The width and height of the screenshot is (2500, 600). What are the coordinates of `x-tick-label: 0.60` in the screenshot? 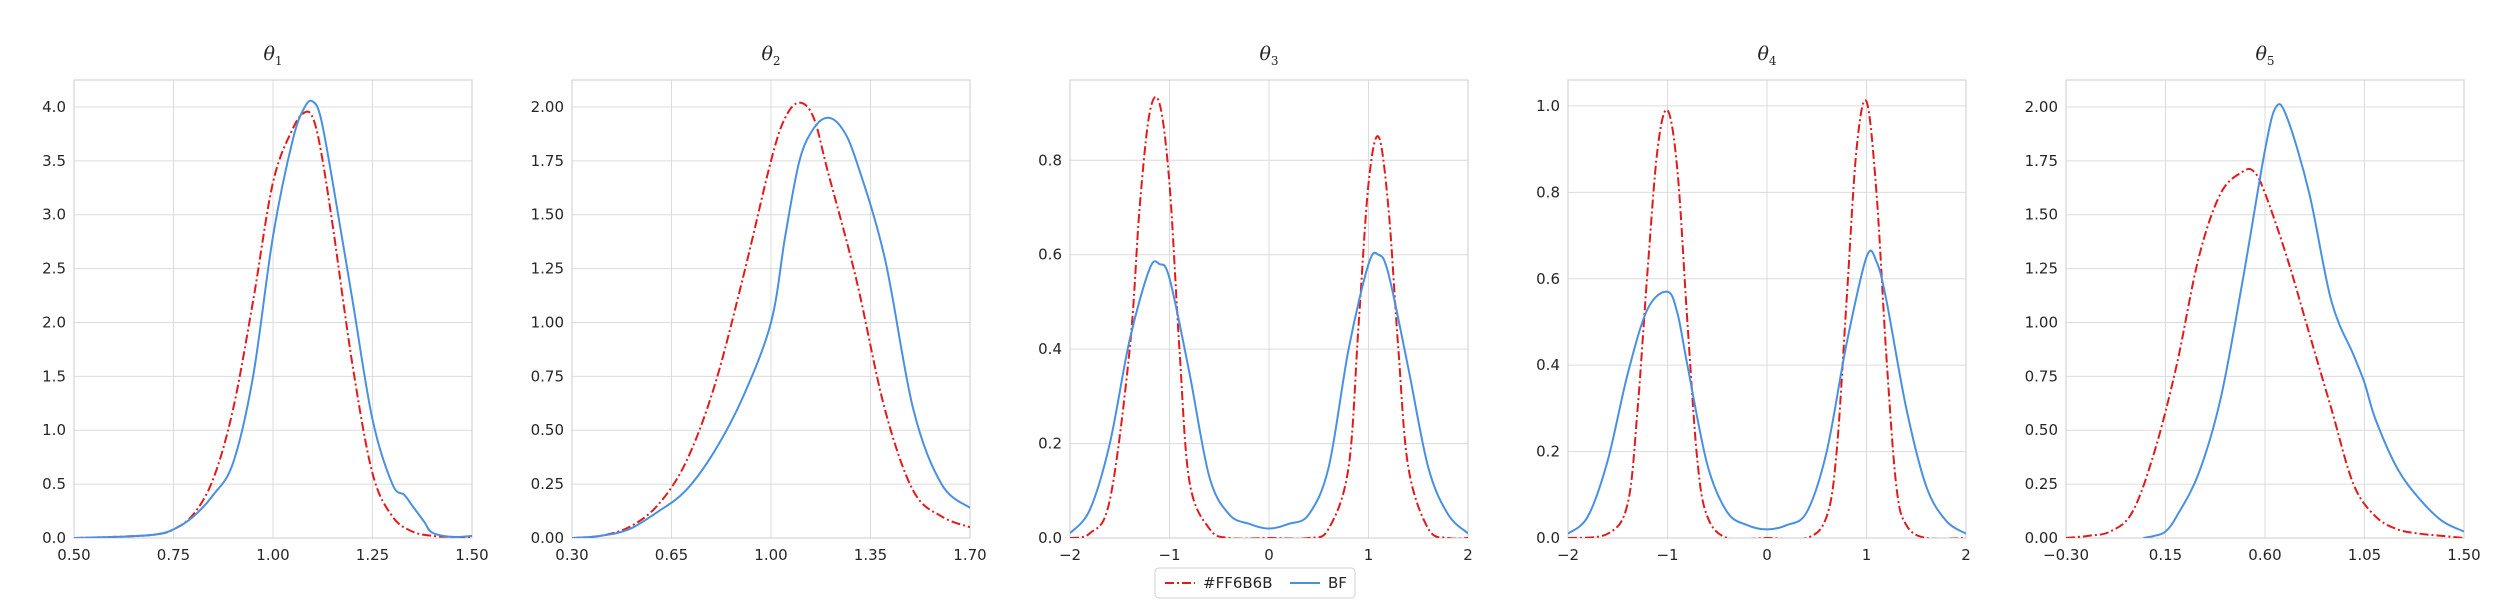 It's located at (2264, 555).